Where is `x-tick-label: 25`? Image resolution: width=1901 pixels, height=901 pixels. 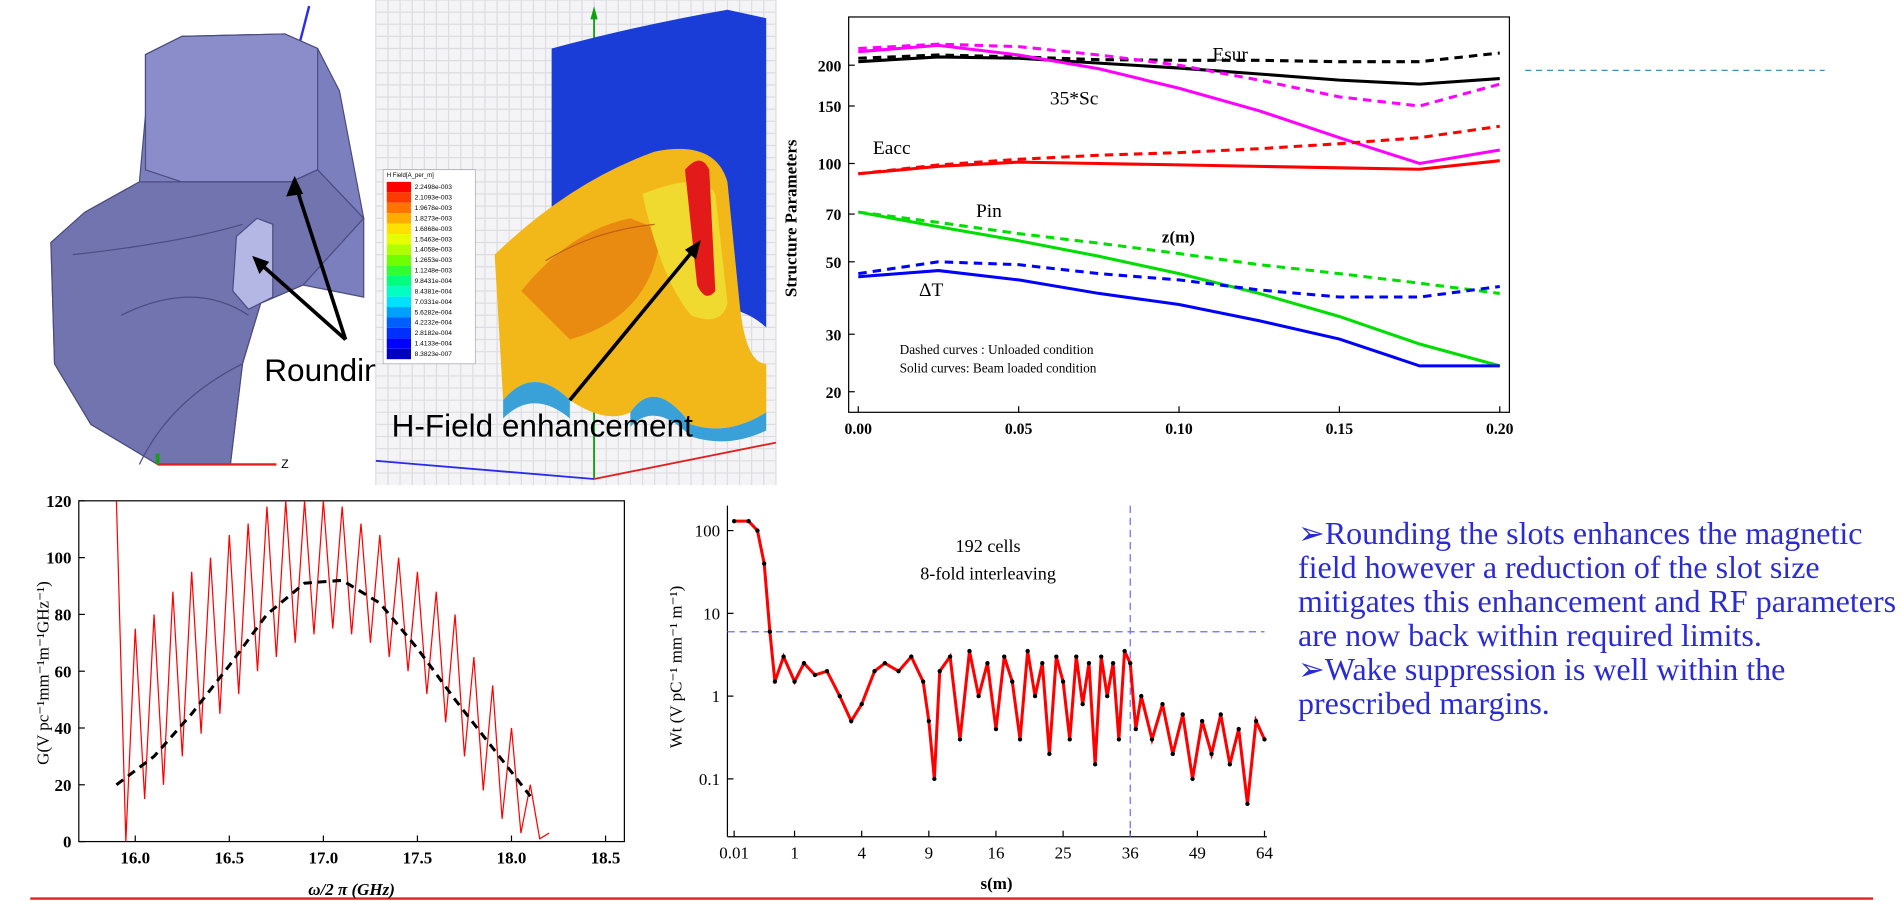 x-tick-label: 25 is located at coordinates (1063, 853).